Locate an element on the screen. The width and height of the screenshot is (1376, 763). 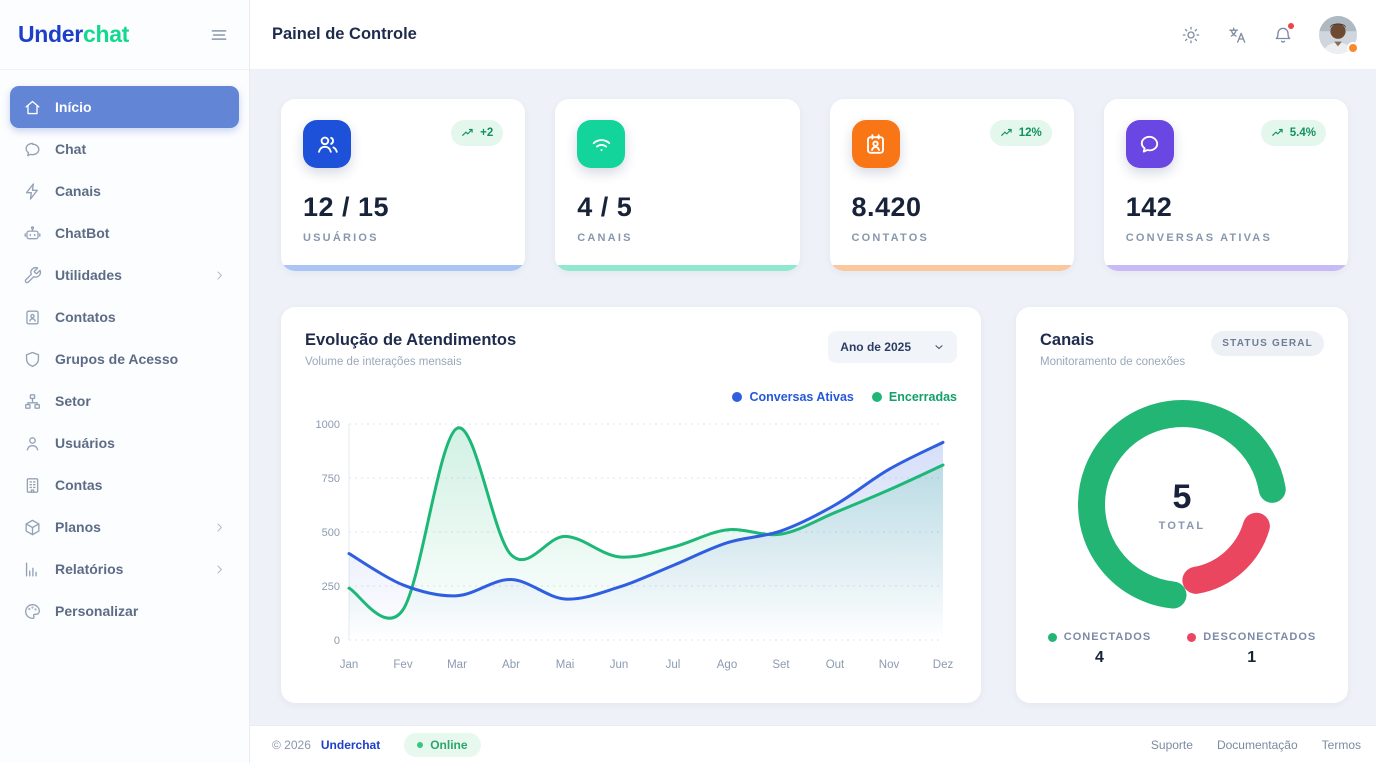
user-avatar is located at coordinates (1339, 34).